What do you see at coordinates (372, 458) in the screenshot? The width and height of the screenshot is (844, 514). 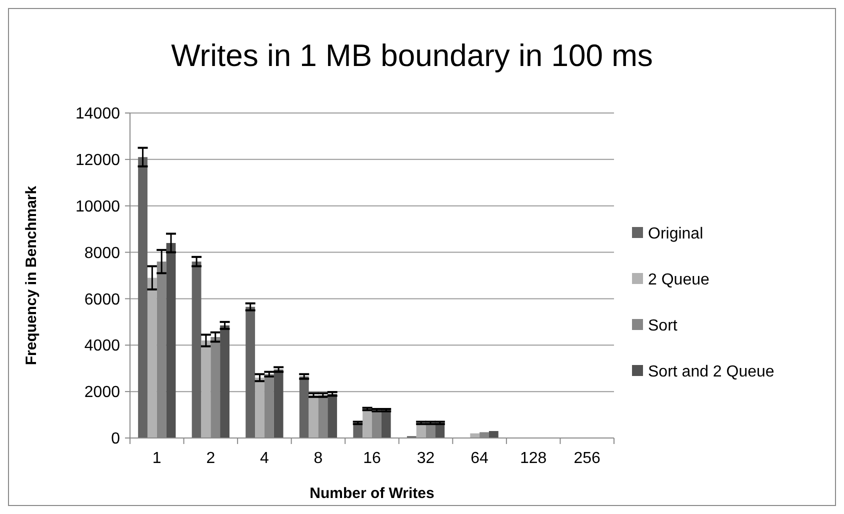 I see `x-tick-label: 16` at bounding box center [372, 458].